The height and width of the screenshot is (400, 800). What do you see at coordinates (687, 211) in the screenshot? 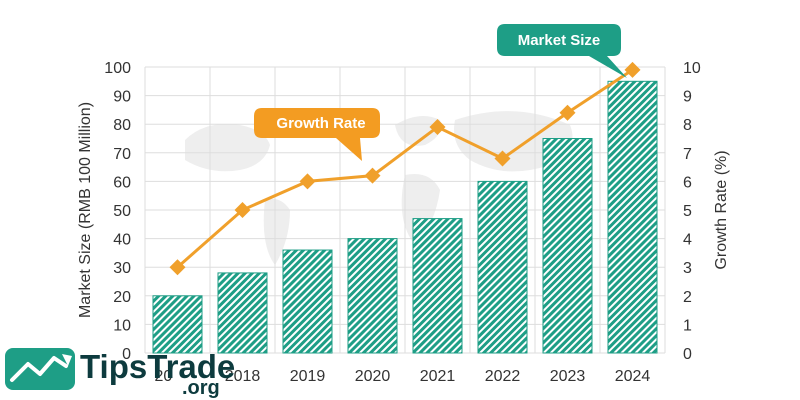
I see `right-tick-label: 5` at bounding box center [687, 211].